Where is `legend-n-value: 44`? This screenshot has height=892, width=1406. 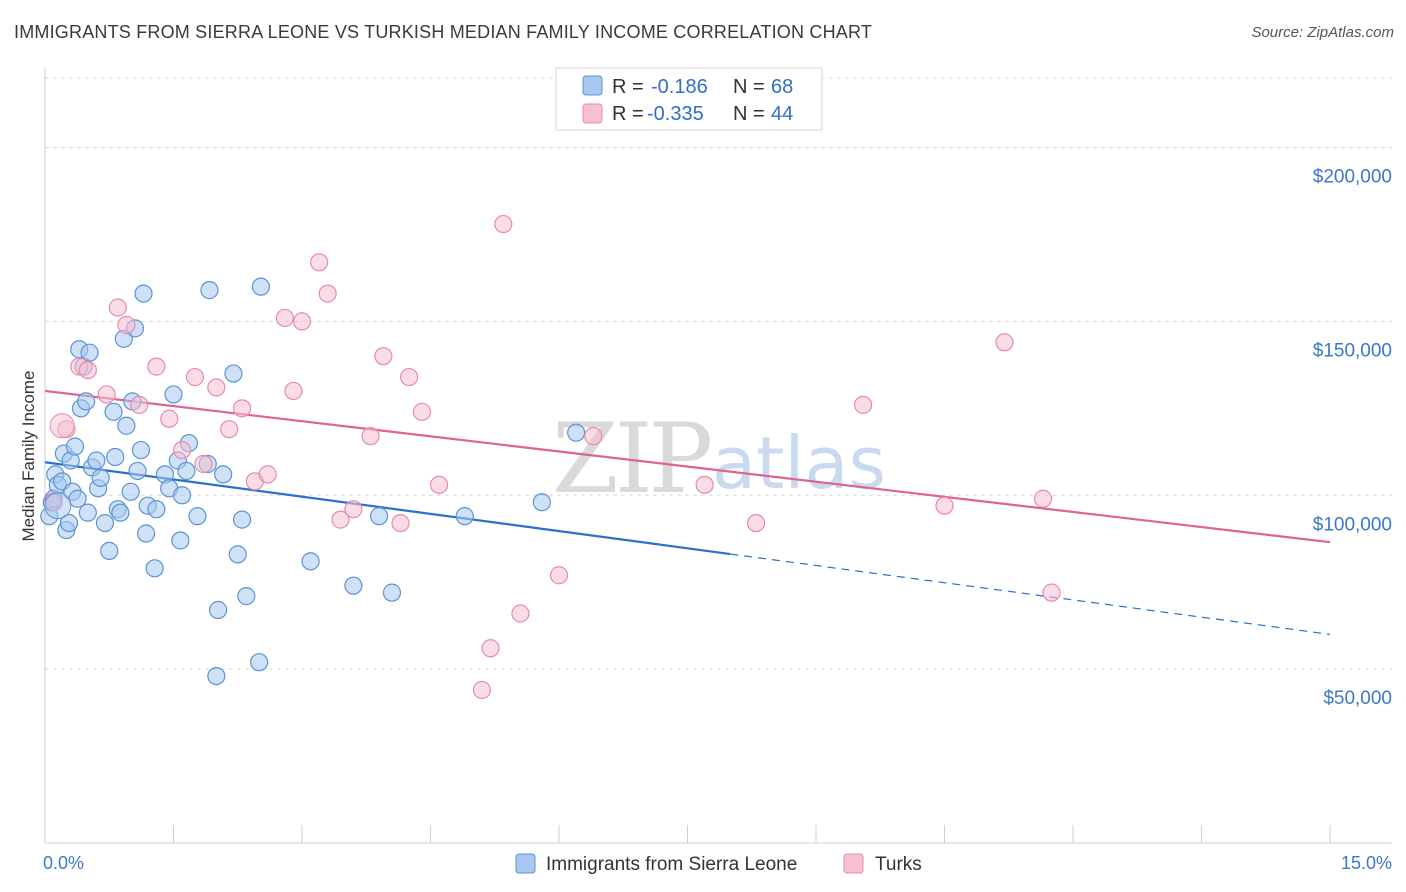
legend-n-value: 44 is located at coordinates (782, 114).